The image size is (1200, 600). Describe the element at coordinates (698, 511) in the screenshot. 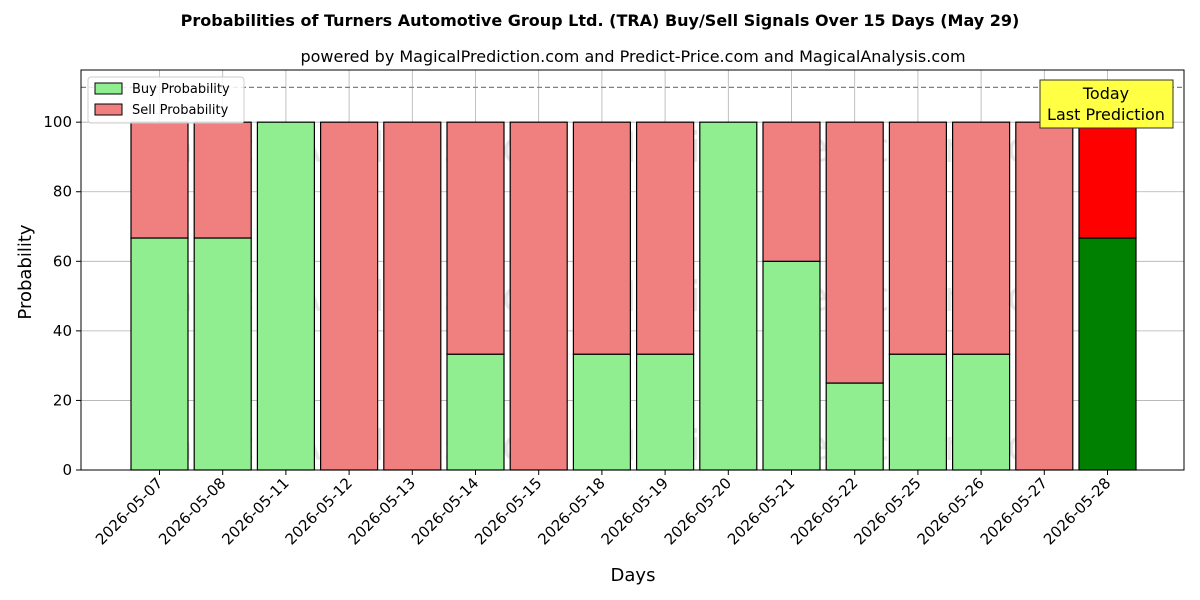

I see `x-tick-label: 2026-05-20` at that location.